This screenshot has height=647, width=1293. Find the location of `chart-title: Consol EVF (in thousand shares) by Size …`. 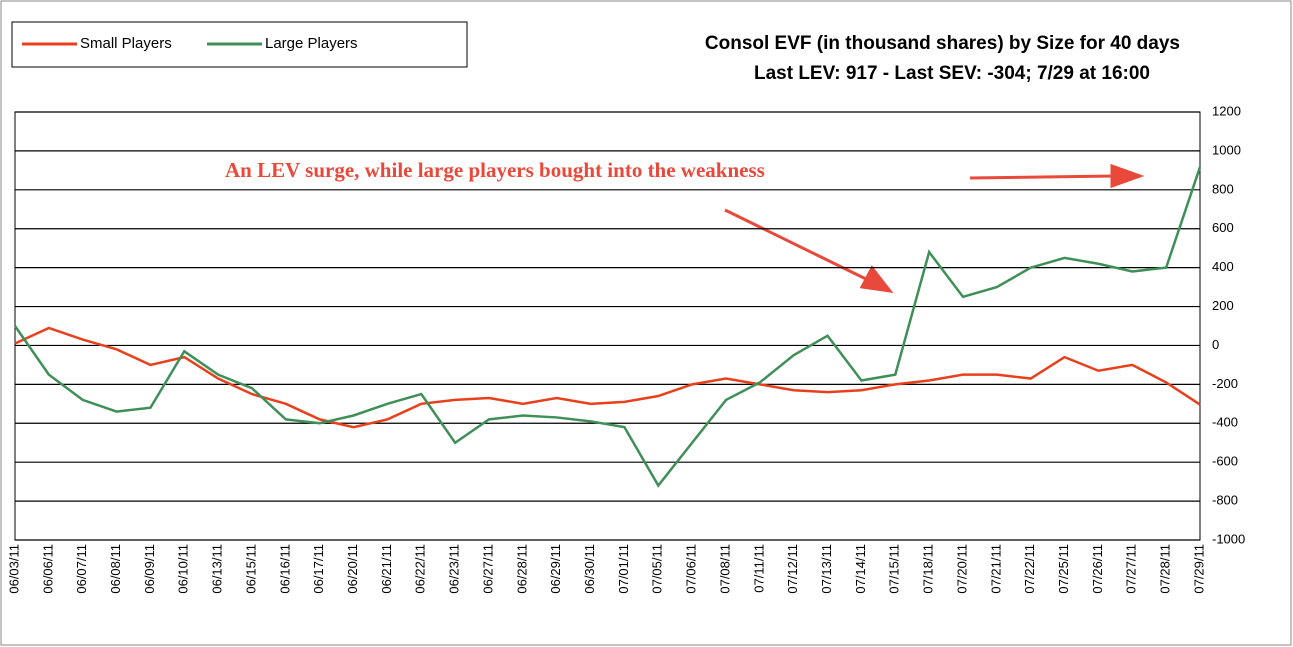

chart-title: Consol EVF (in thousand shares) by Size … is located at coordinates (942, 43).